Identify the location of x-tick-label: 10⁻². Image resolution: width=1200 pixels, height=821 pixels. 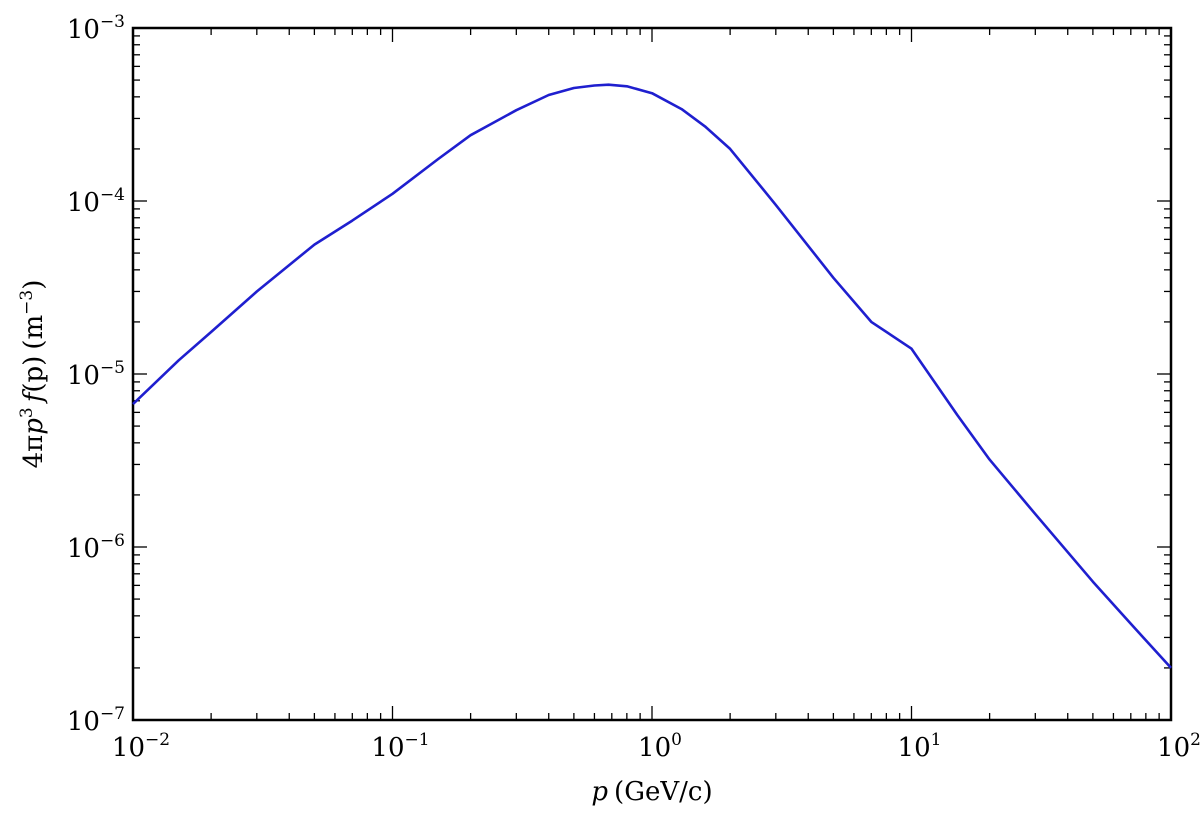
(141, 746).